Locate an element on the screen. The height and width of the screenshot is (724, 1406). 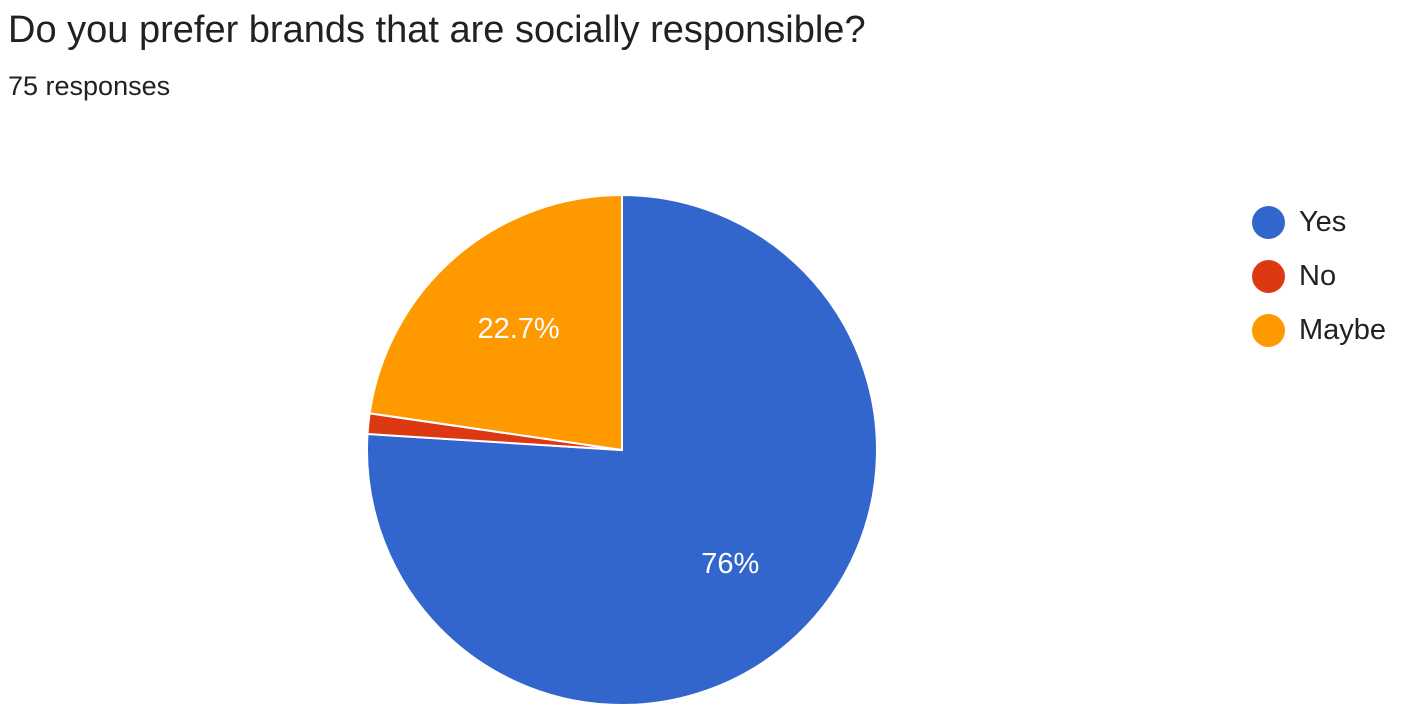
legend: Yes No Maybe is located at coordinates (1319, 276).